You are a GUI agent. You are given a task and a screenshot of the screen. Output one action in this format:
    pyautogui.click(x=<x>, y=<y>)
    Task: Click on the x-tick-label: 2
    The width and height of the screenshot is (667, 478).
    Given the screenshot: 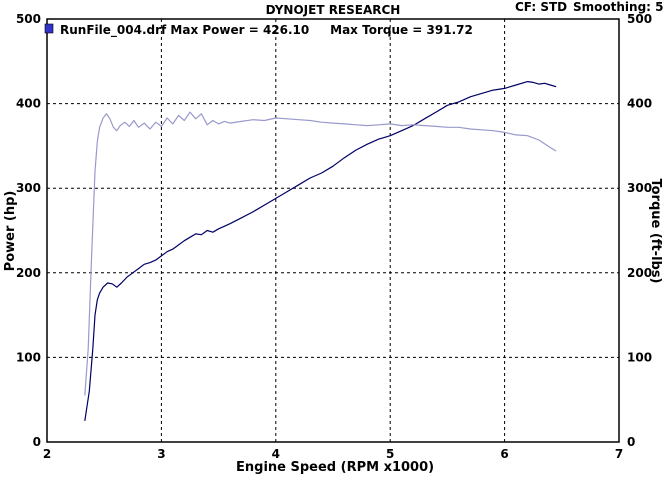 What is the action you would take?
    pyautogui.click(x=47, y=454)
    